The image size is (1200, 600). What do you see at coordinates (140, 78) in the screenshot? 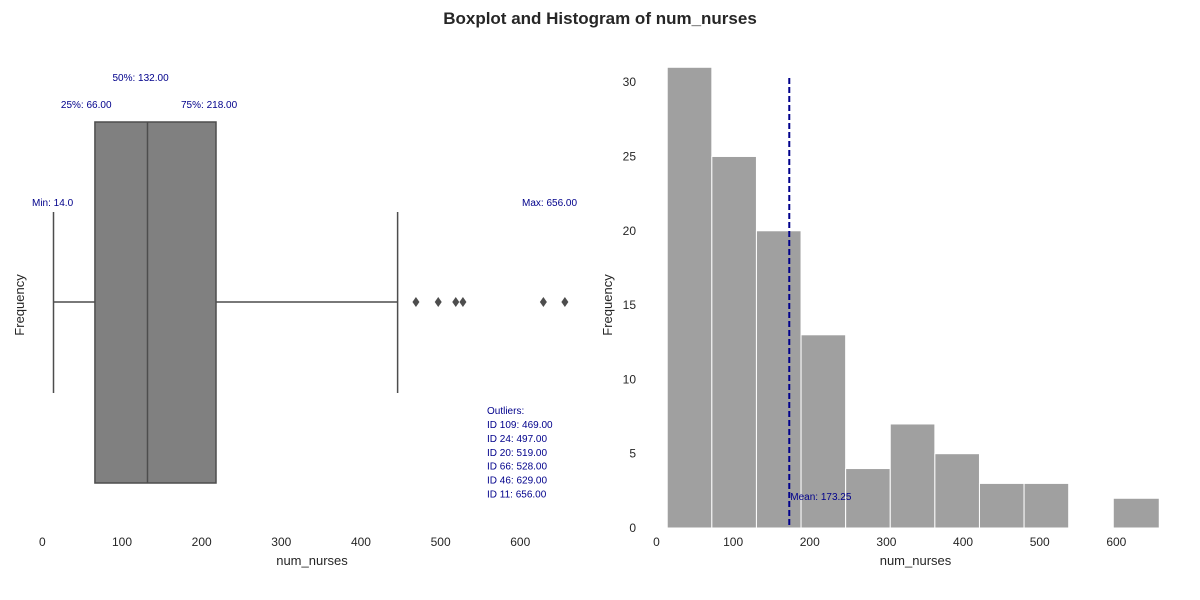
I see `median-label: 50%: 132.00` at bounding box center [140, 78].